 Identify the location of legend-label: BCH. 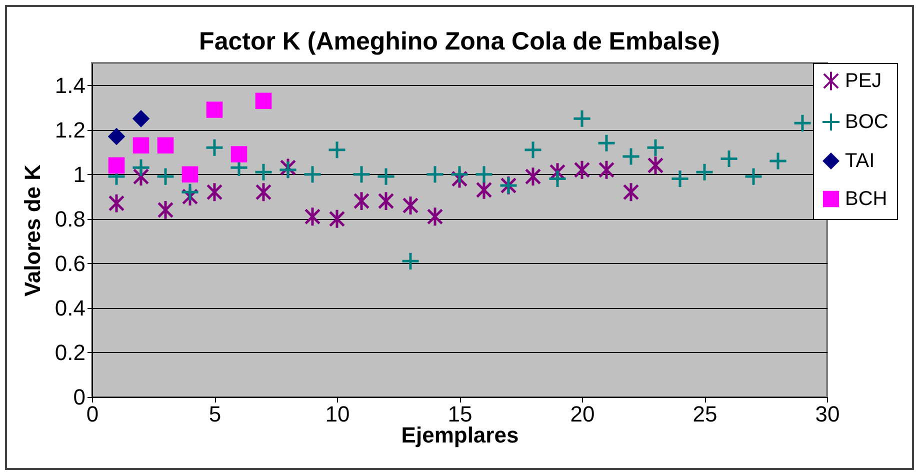
(866, 199).